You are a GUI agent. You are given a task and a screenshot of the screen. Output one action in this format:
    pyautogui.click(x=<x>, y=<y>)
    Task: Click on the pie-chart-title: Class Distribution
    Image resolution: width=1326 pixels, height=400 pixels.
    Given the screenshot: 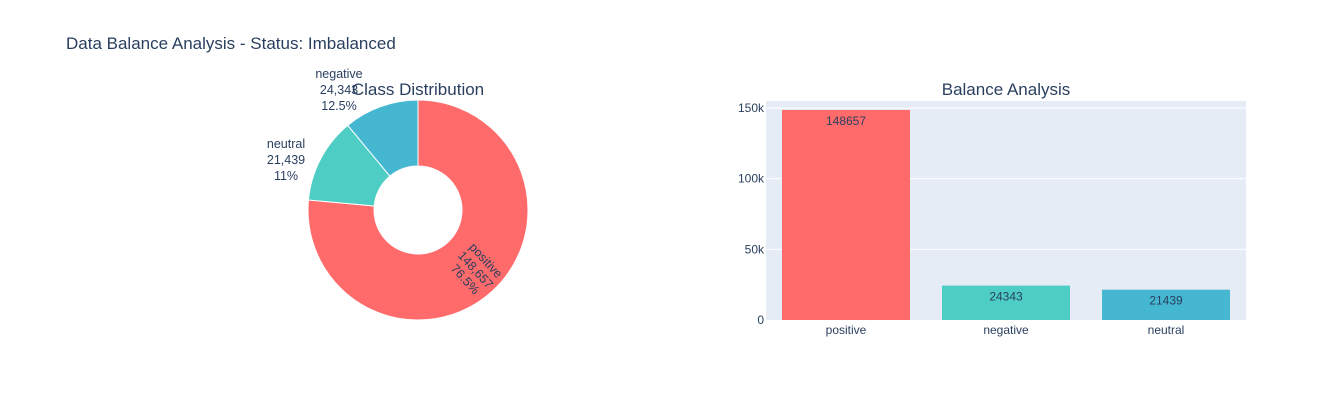 What is the action you would take?
    pyautogui.click(x=418, y=89)
    